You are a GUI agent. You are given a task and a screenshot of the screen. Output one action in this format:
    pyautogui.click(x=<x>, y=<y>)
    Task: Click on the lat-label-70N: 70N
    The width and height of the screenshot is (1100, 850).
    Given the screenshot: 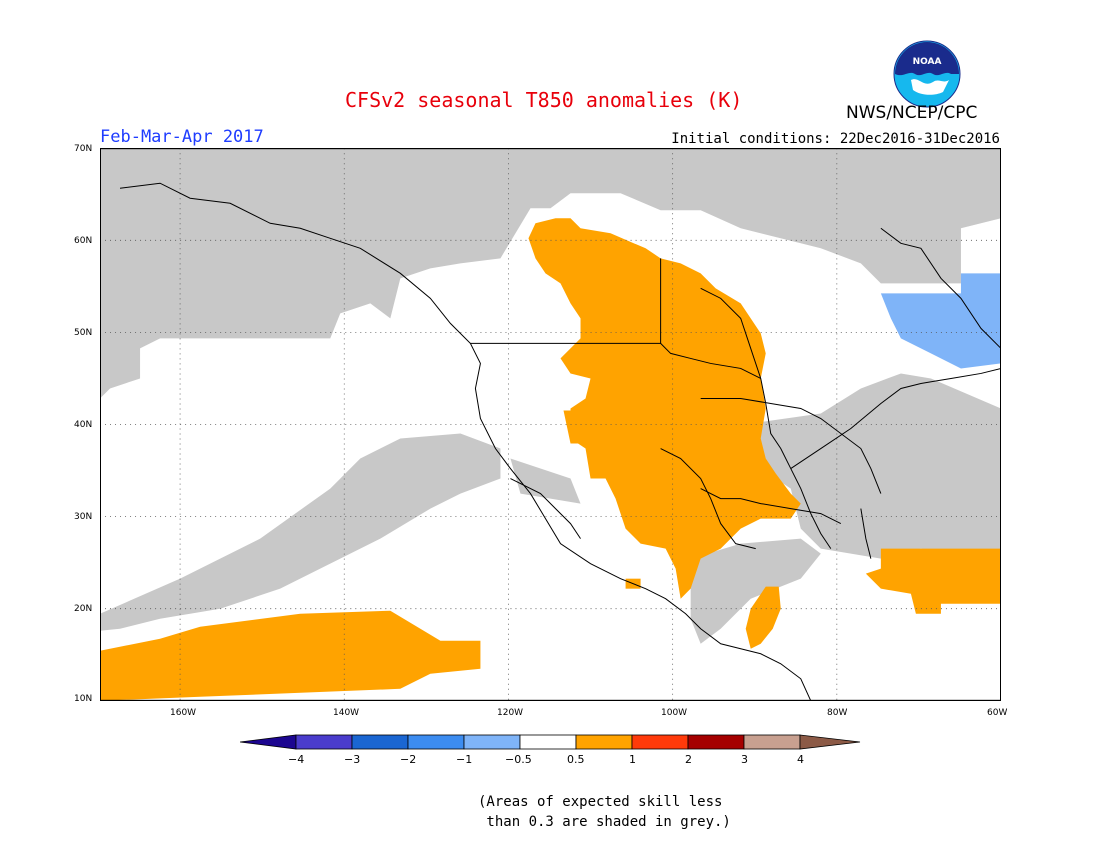 What is the action you would take?
    pyautogui.click(x=83, y=149)
    